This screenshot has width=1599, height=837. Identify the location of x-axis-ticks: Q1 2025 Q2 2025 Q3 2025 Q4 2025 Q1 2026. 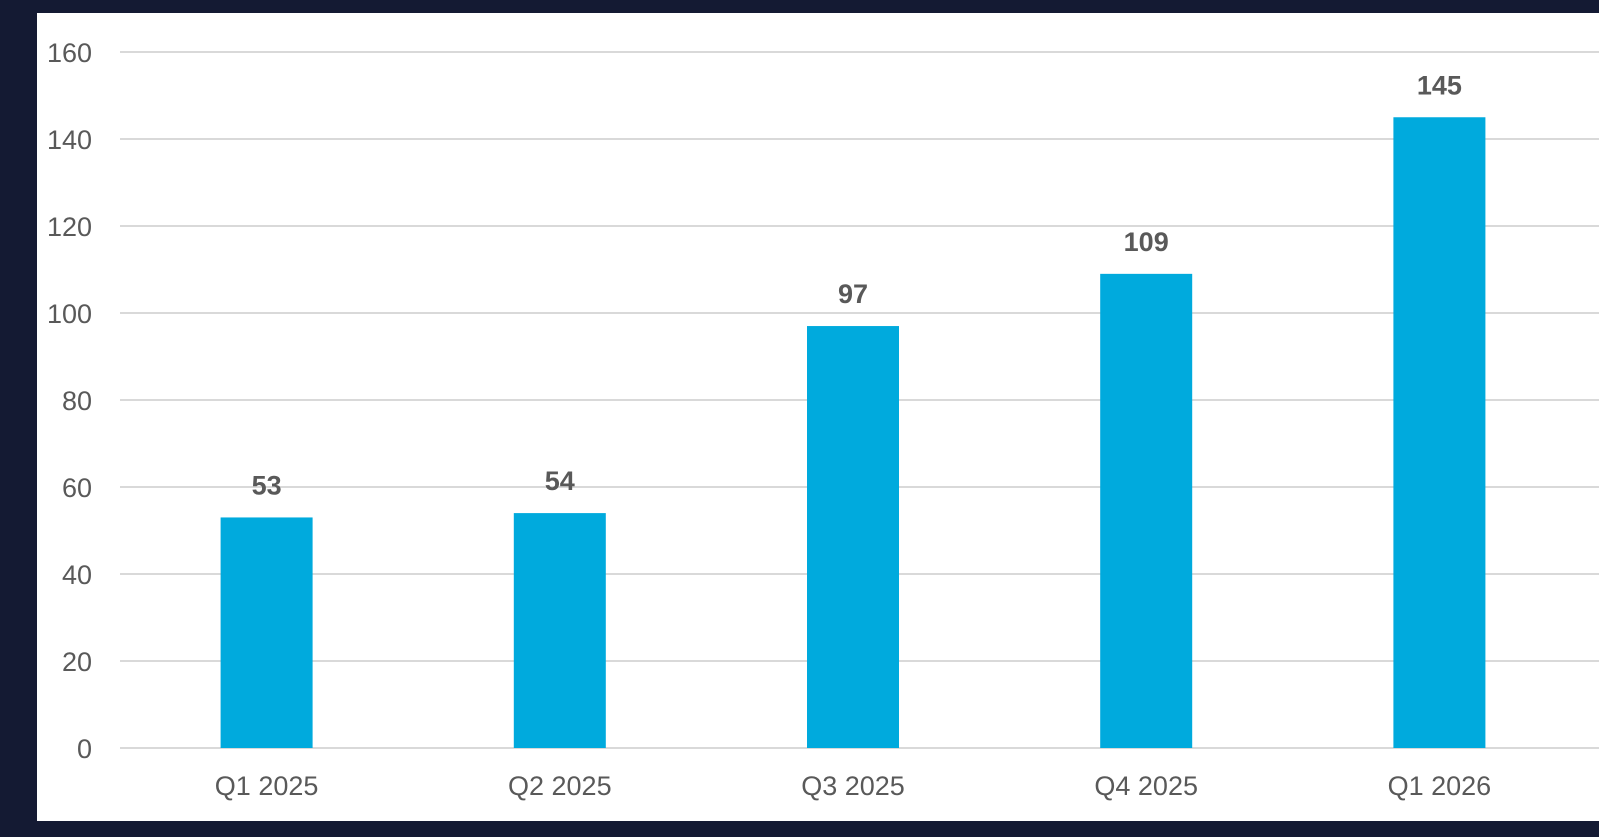
(853, 786).